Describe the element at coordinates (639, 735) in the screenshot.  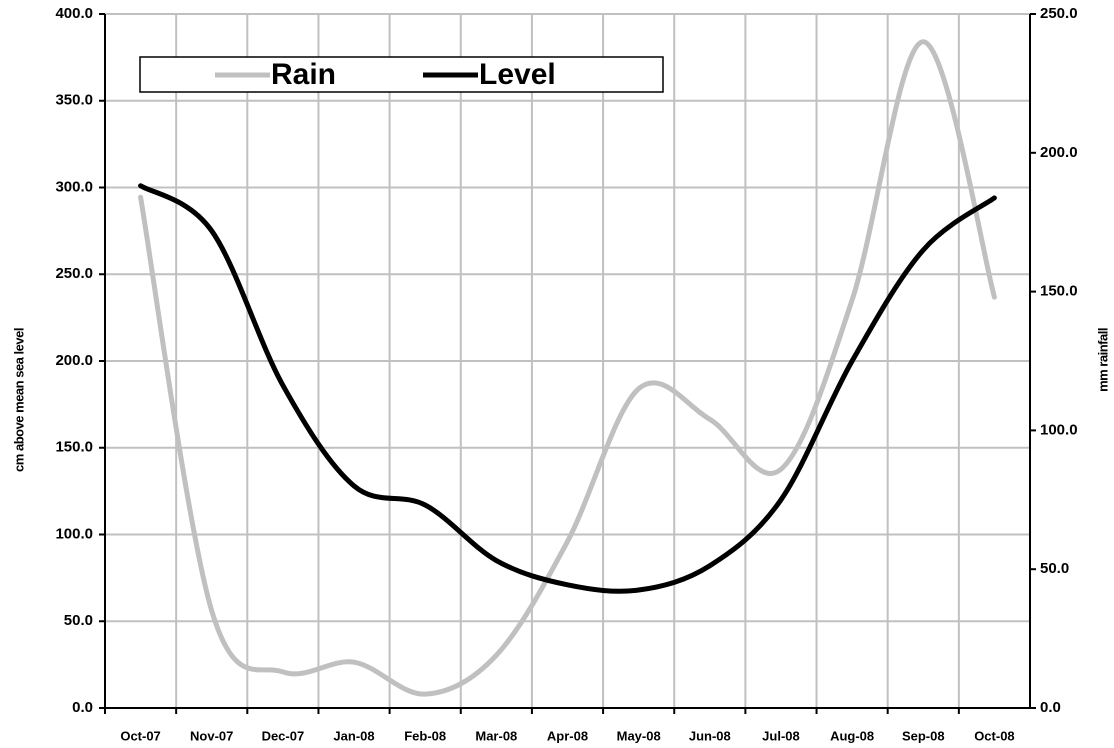
I see `x-tick-label: May-08` at that location.